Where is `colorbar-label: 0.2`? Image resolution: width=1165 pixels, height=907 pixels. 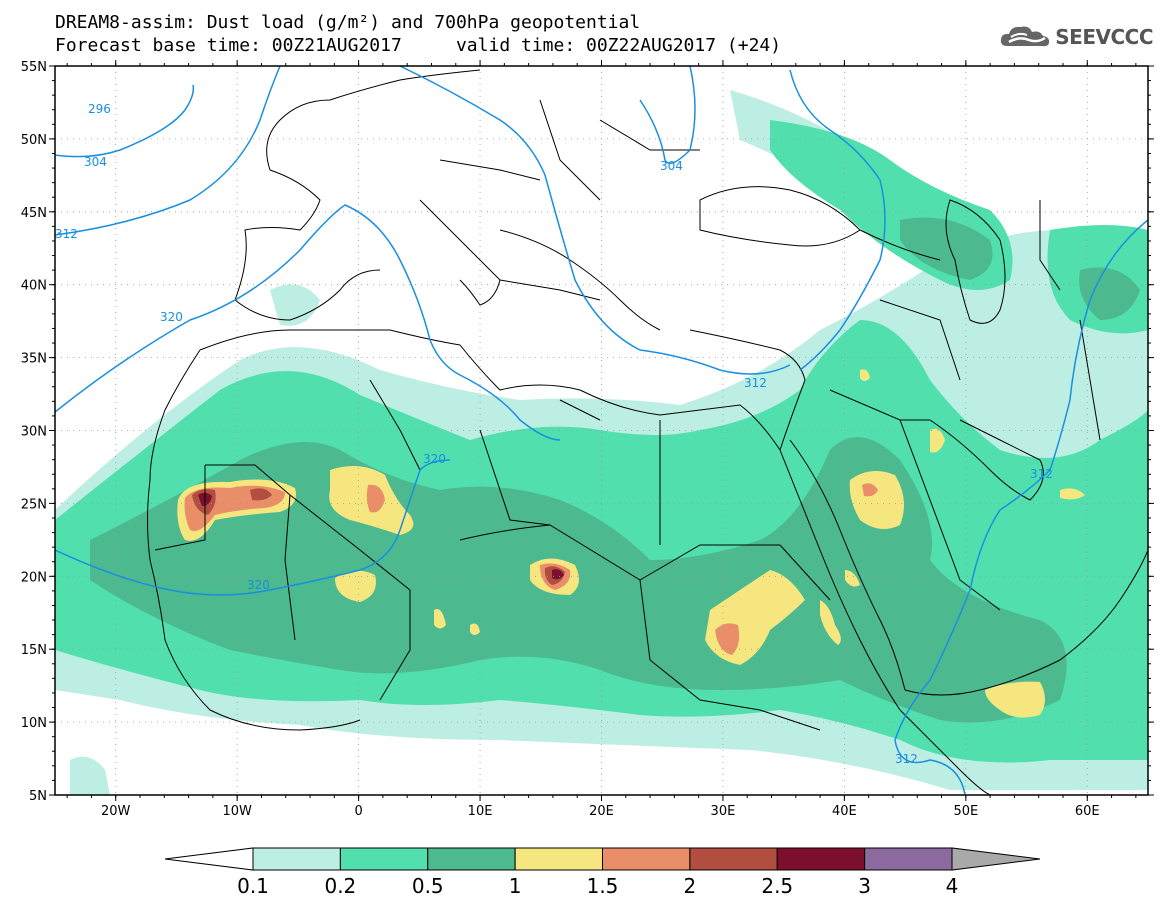
colorbar-label: 0.2 is located at coordinates (340, 886).